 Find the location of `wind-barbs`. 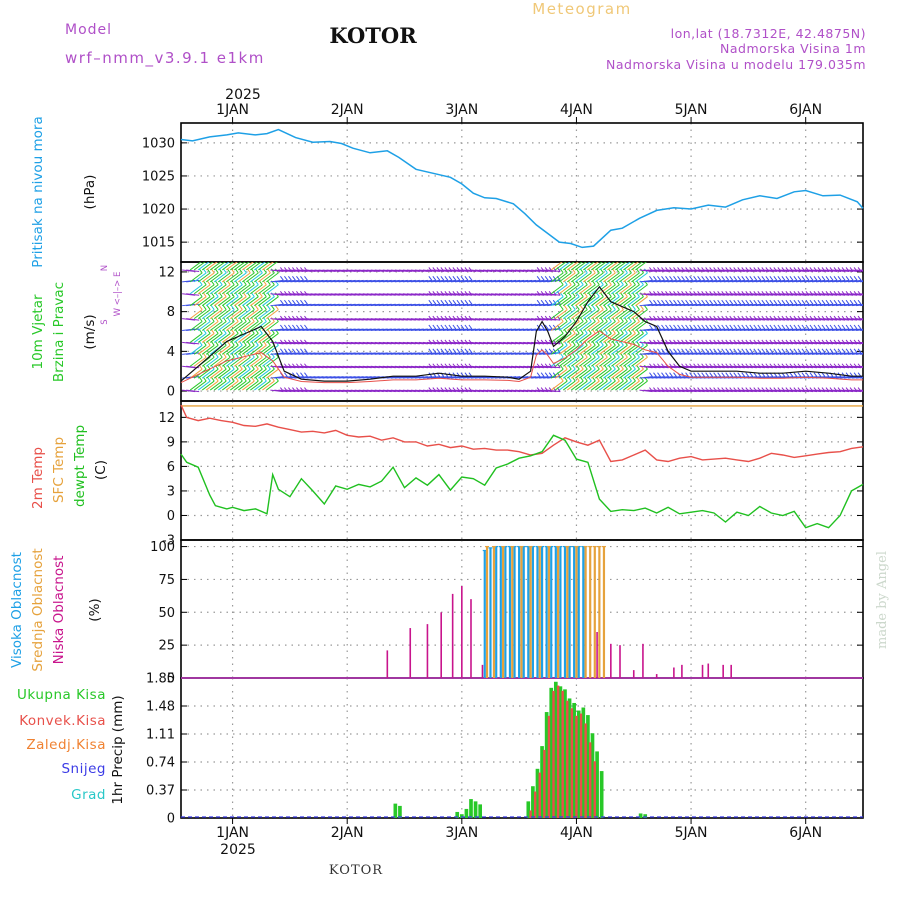

wind-barbs is located at coordinates (522, 325).